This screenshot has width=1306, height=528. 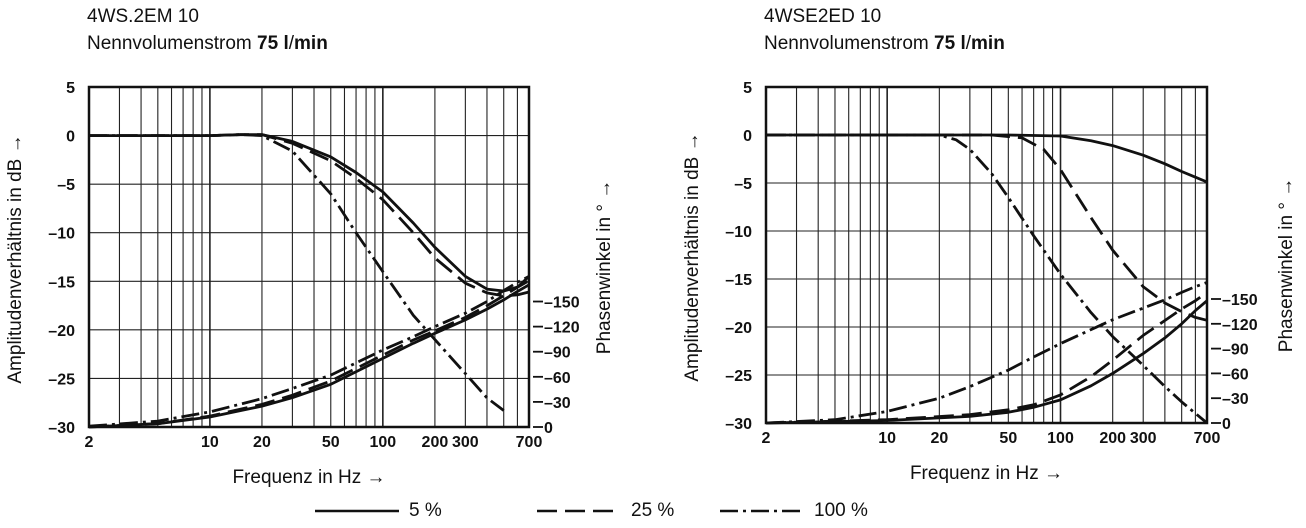 What do you see at coordinates (357, 511) in the screenshot?
I see `legend-solid-line` at bounding box center [357, 511].